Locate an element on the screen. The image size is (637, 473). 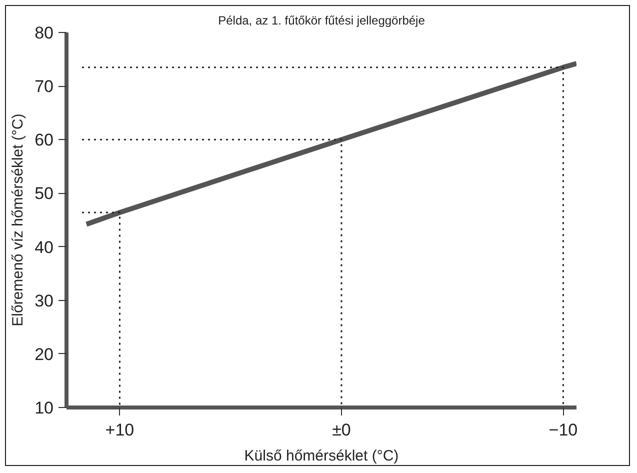
y-tick-label: 60 is located at coordinates (44, 140).